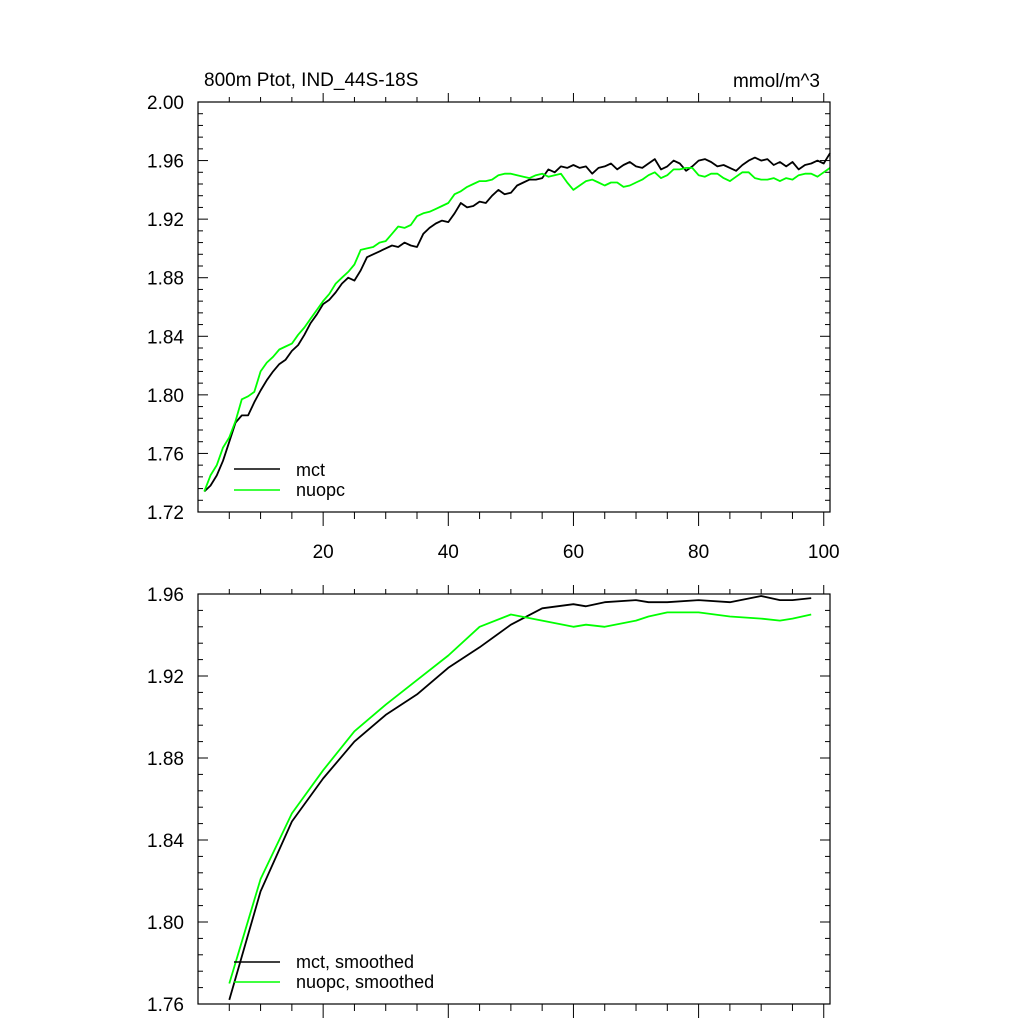 The width and height of the screenshot is (1024, 1024). Describe the element at coordinates (311, 80) in the screenshot. I see `chart-title: 800m Ptot, IND_44S-18S` at that location.